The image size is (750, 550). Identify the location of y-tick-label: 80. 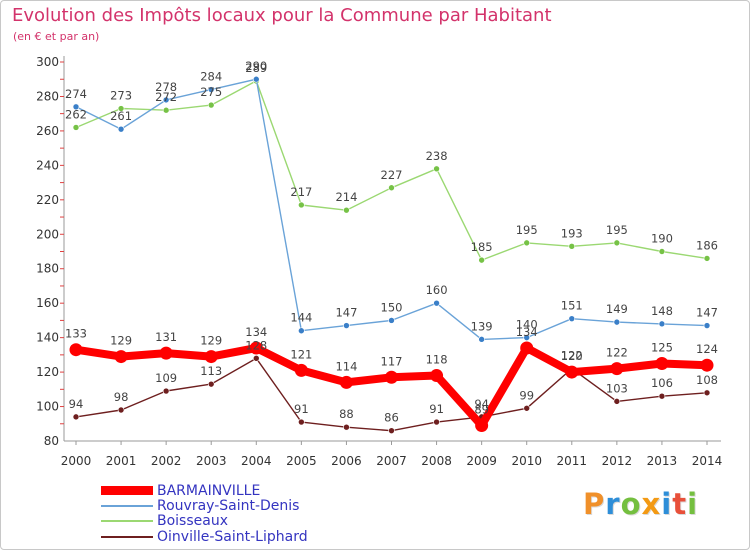
(51, 441).